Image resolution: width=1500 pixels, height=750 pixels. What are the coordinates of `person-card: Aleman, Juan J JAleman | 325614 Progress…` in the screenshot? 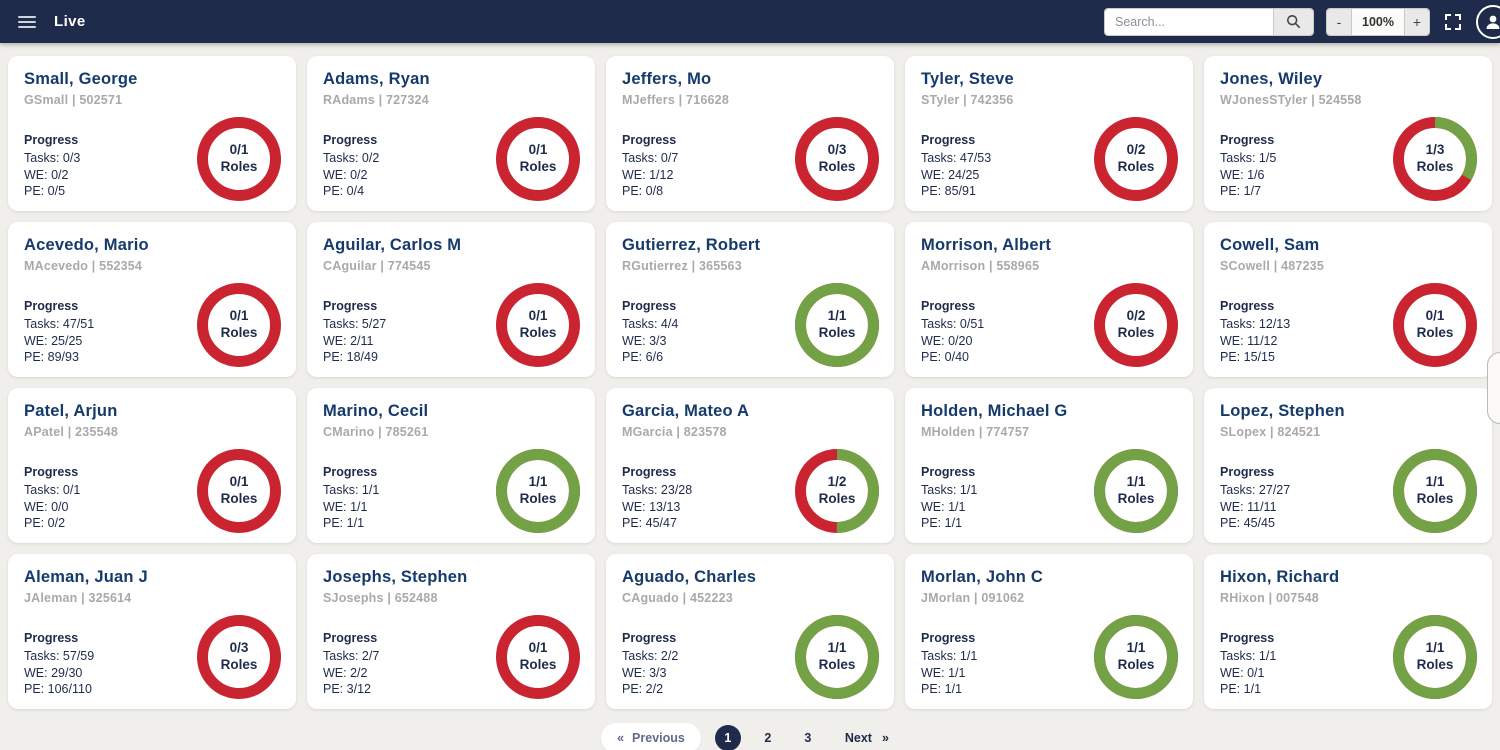 It's located at (152, 631).